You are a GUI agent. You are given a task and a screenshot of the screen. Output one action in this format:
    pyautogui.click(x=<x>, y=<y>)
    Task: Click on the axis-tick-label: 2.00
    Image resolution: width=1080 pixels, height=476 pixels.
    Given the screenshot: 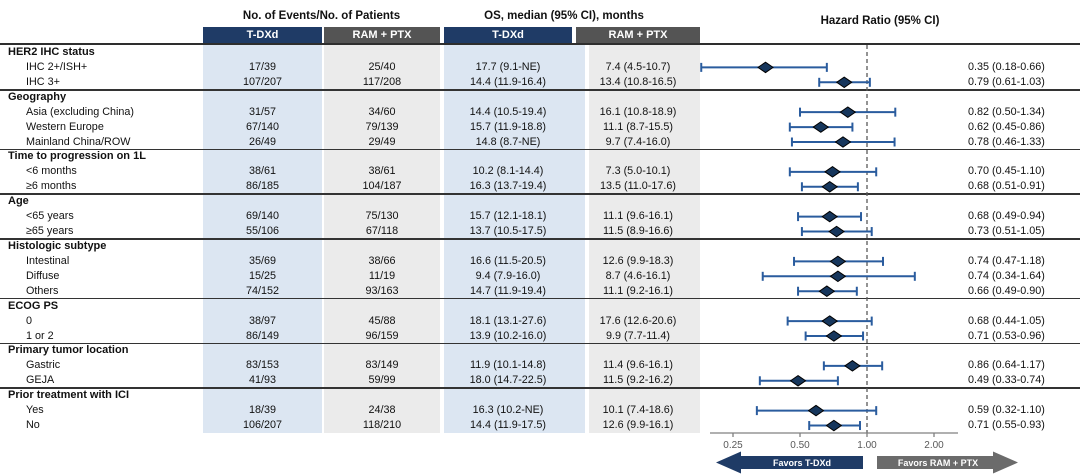 What is the action you would take?
    pyautogui.click(x=934, y=445)
    